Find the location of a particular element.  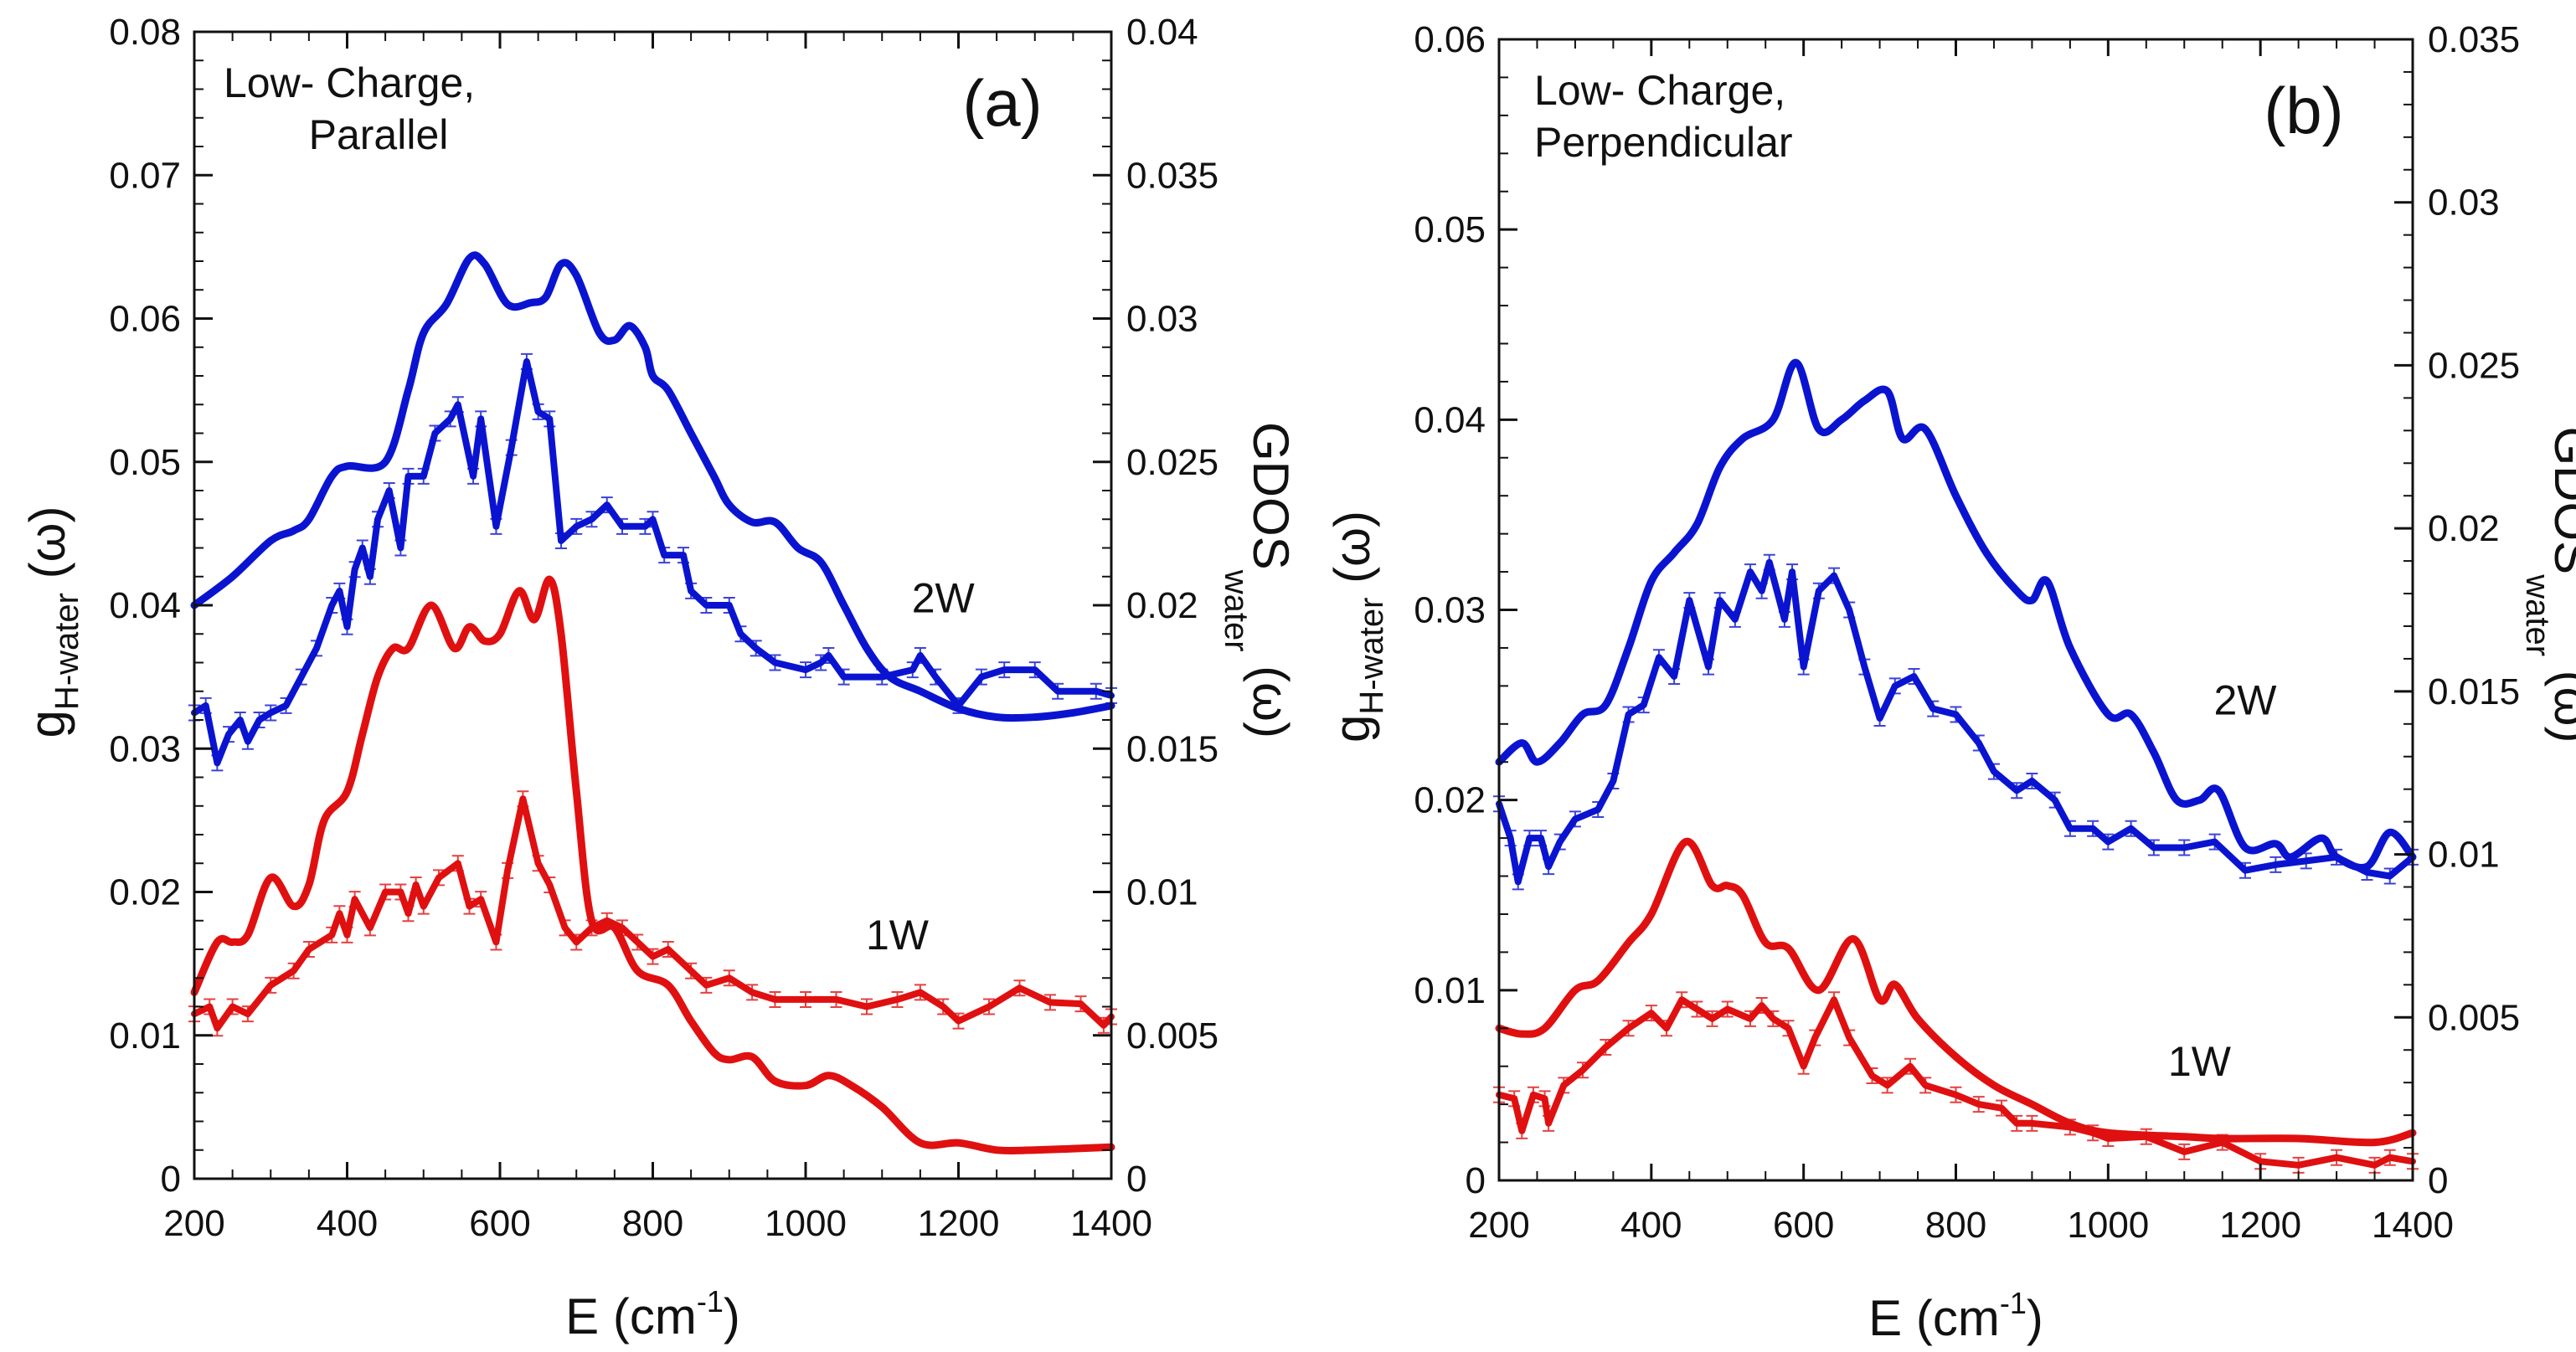

y-tick-label: 0.07 is located at coordinates (145, 176).